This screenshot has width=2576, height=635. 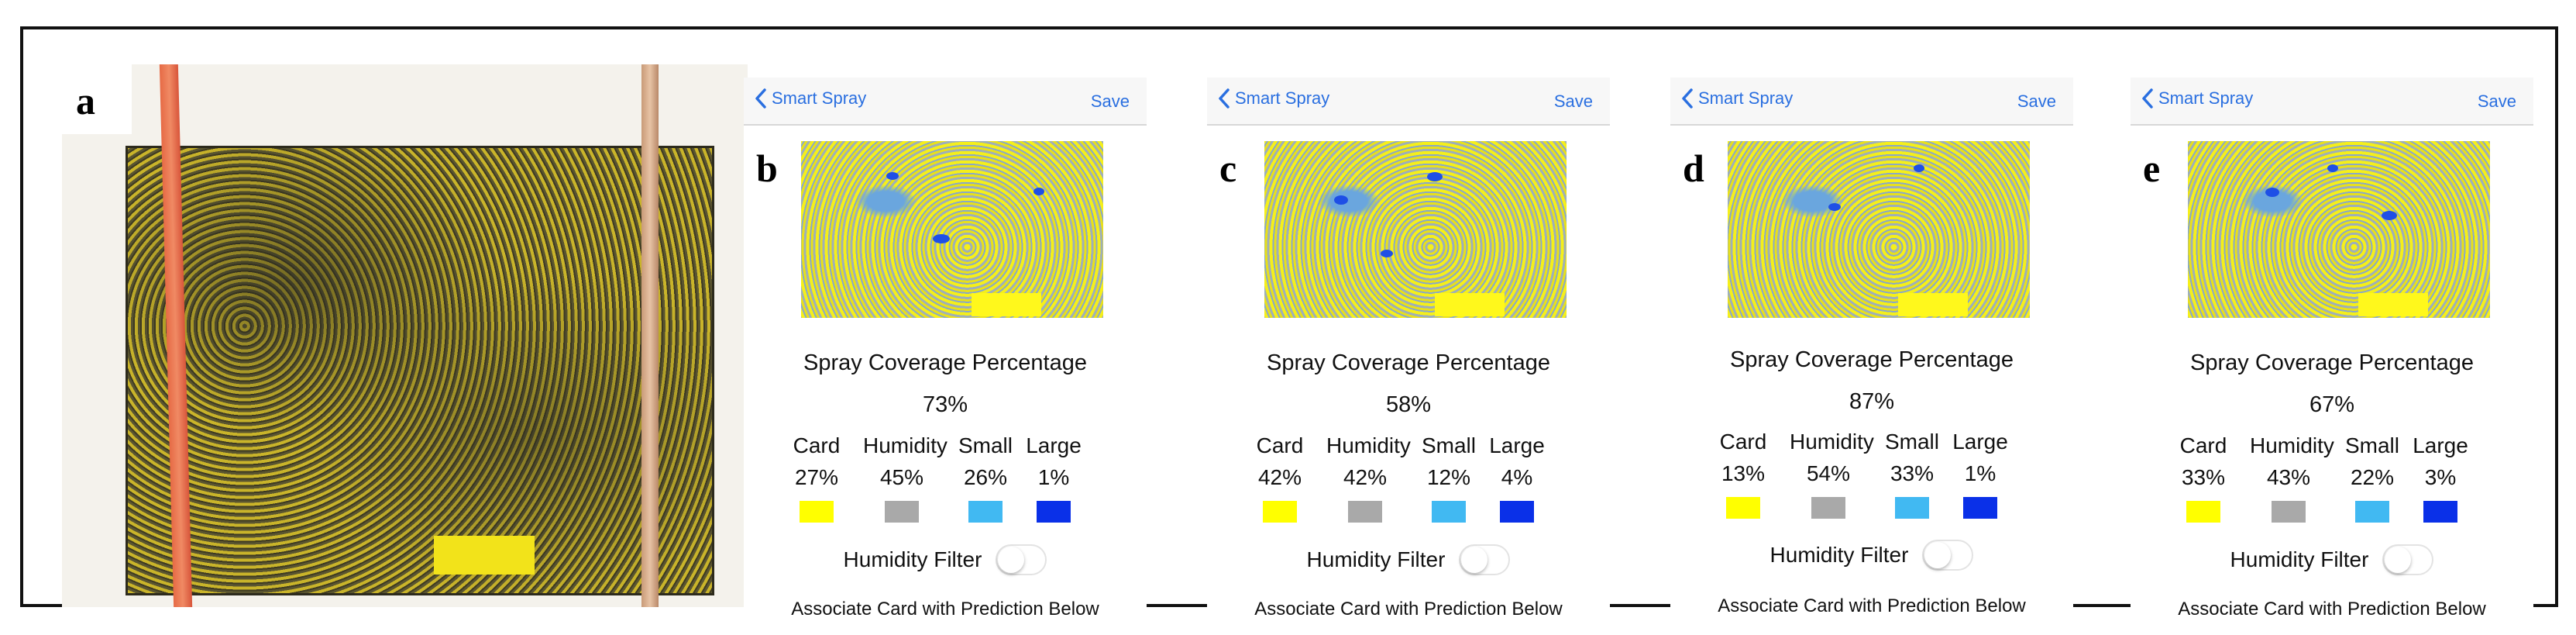 I want to click on column-small: Small 22%, so click(x=2372, y=478).